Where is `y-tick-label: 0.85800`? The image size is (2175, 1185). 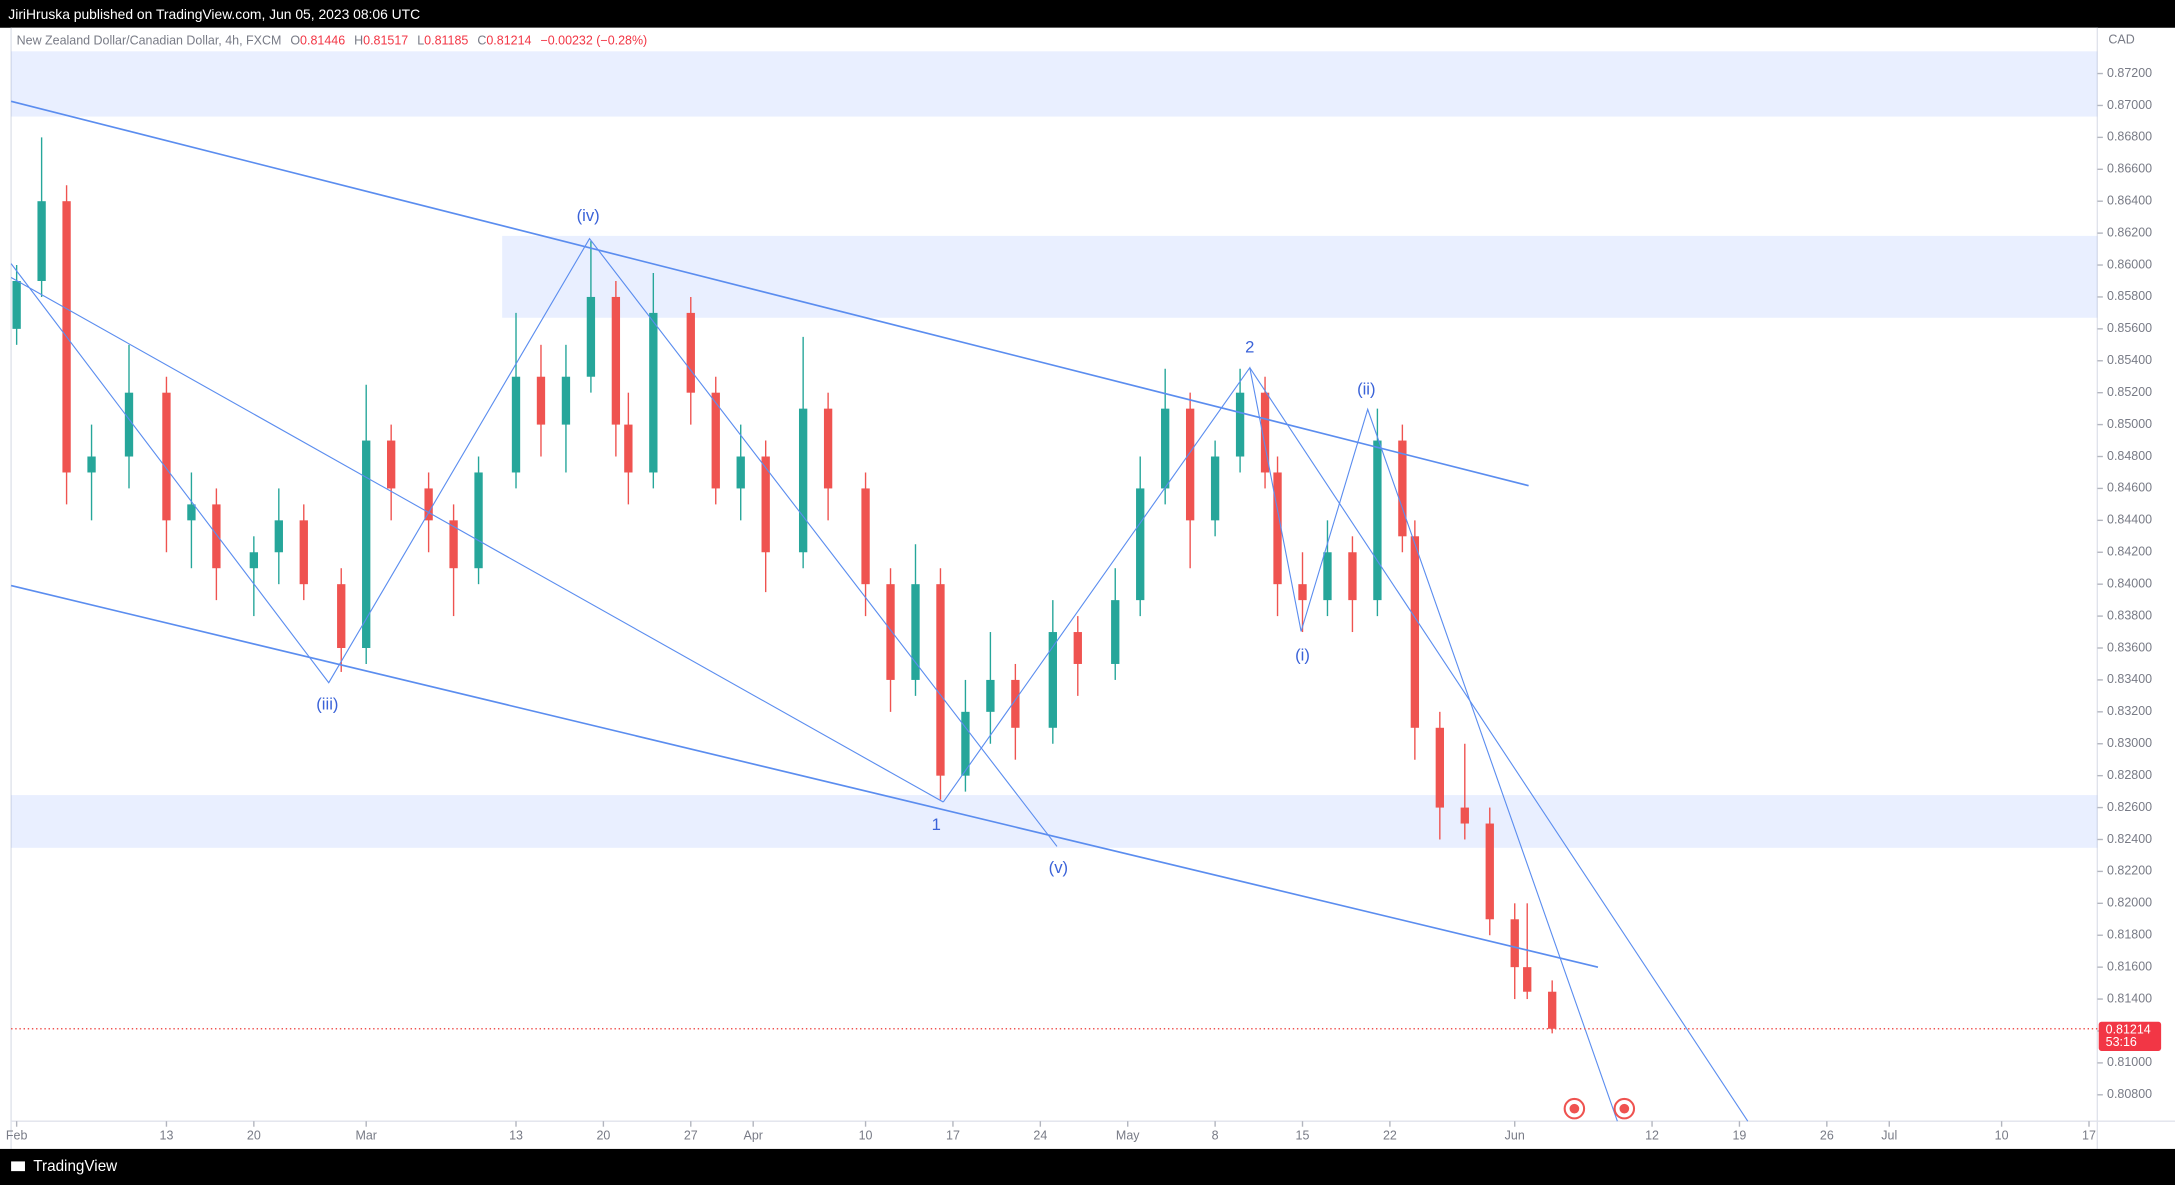 y-tick-label: 0.85800 is located at coordinates (2129, 296).